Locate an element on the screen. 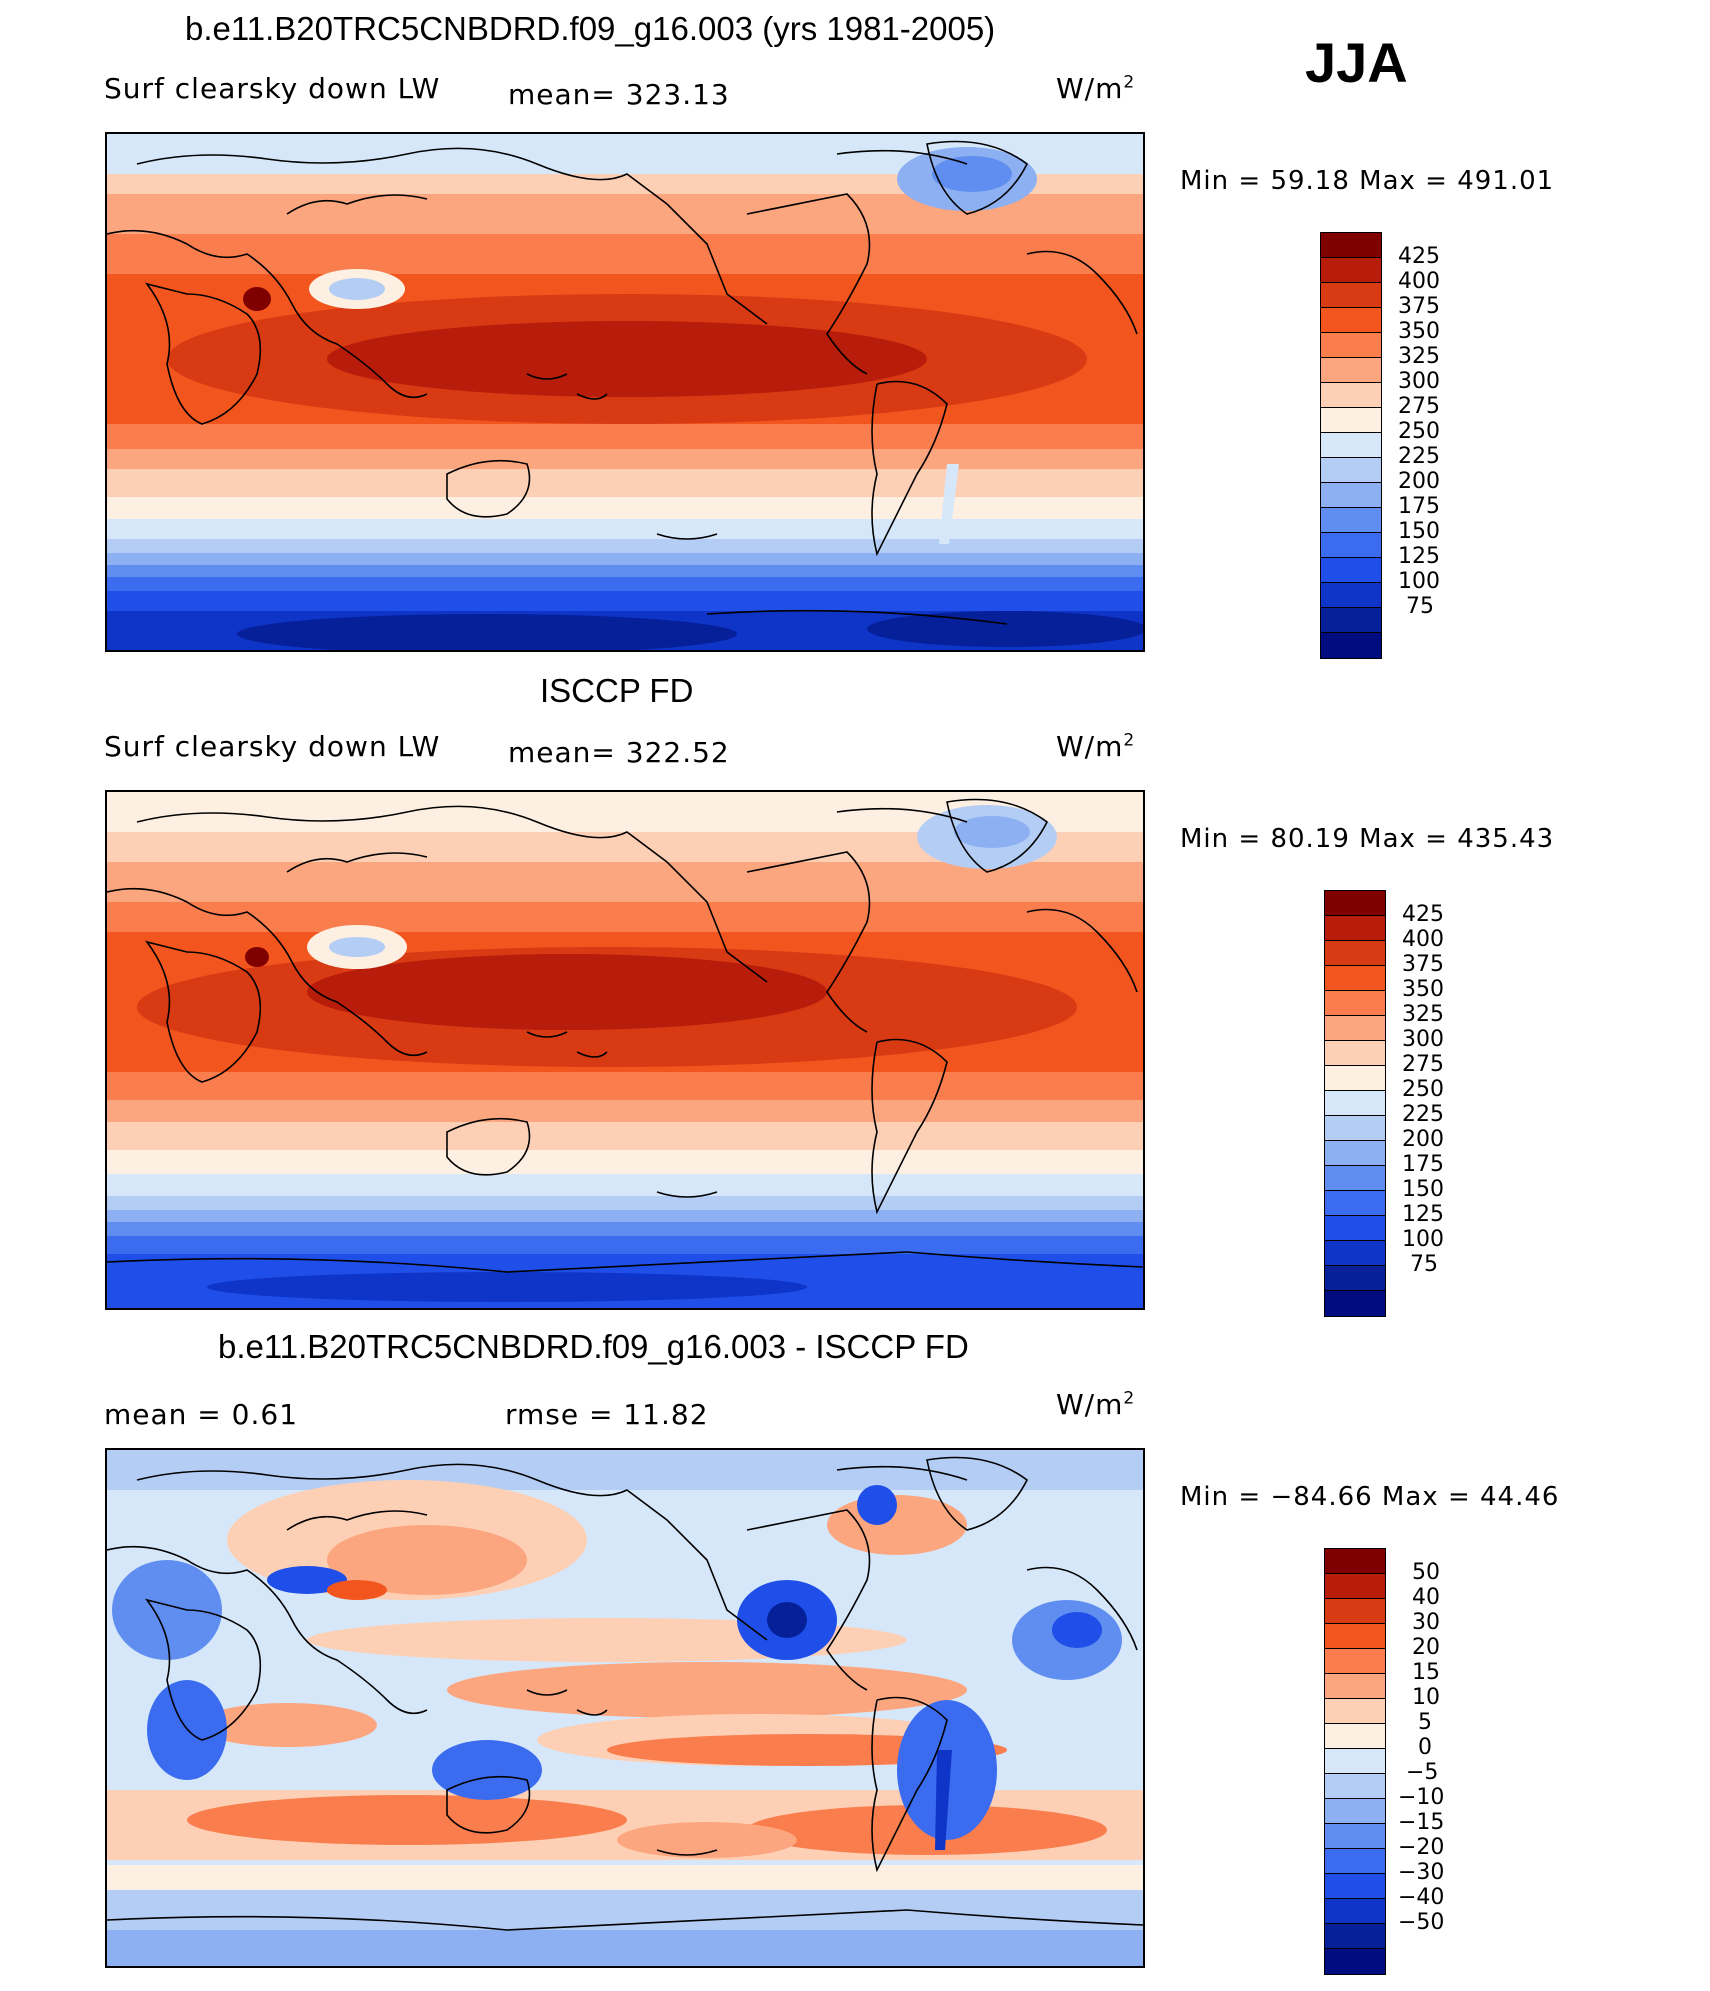  colorbar-tick-label: 30 is located at coordinates (1426, 1622).